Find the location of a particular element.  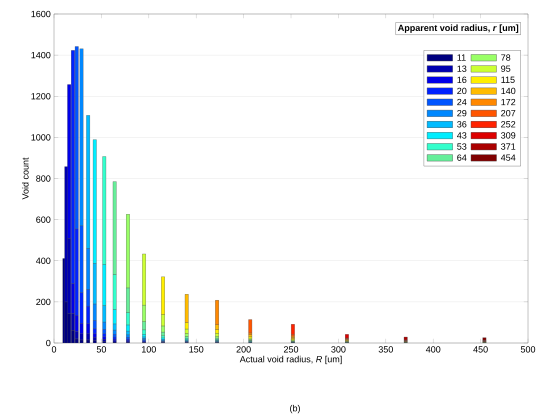

legend-label: 36 is located at coordinates (461, 124).